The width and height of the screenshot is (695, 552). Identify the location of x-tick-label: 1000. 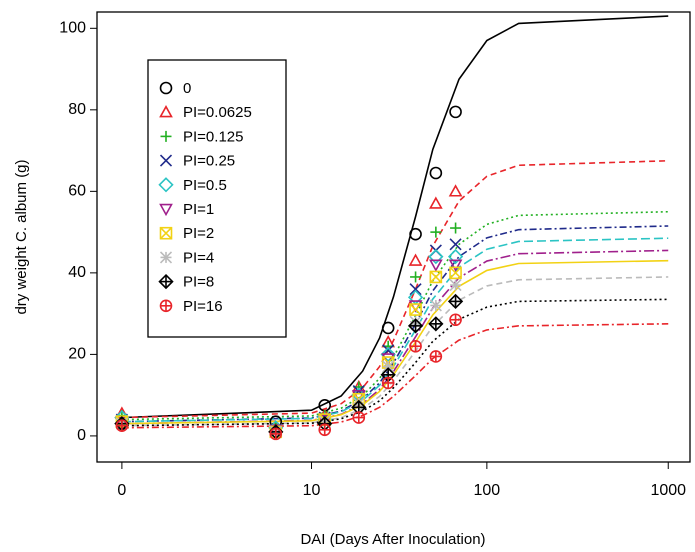
(668, 490).